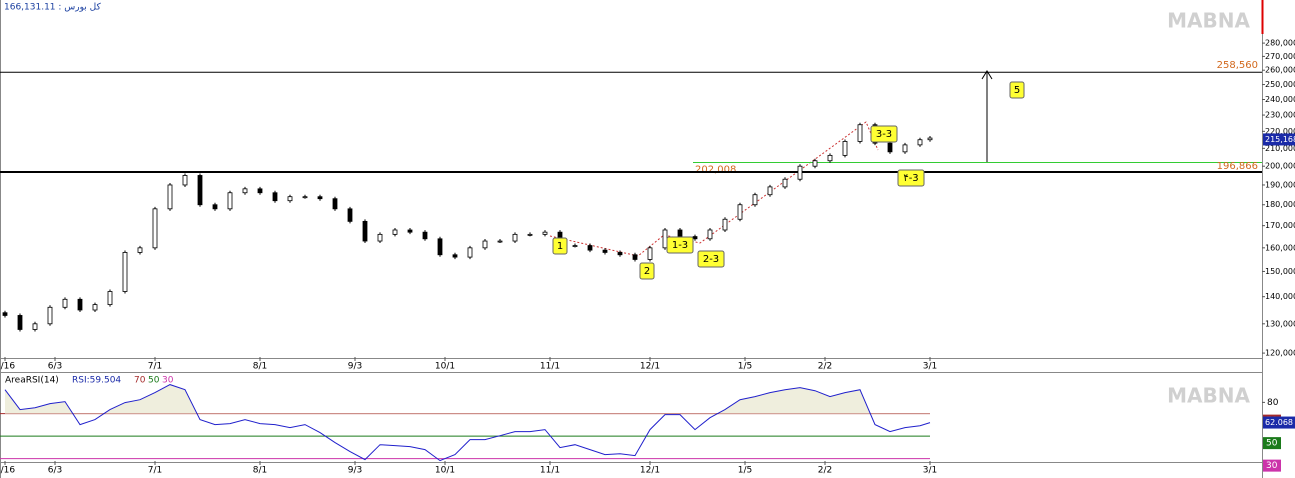  Describe the element at coordinates (355, 367) in the screenshot. I see `x-tick-label: 9/3` at that location.